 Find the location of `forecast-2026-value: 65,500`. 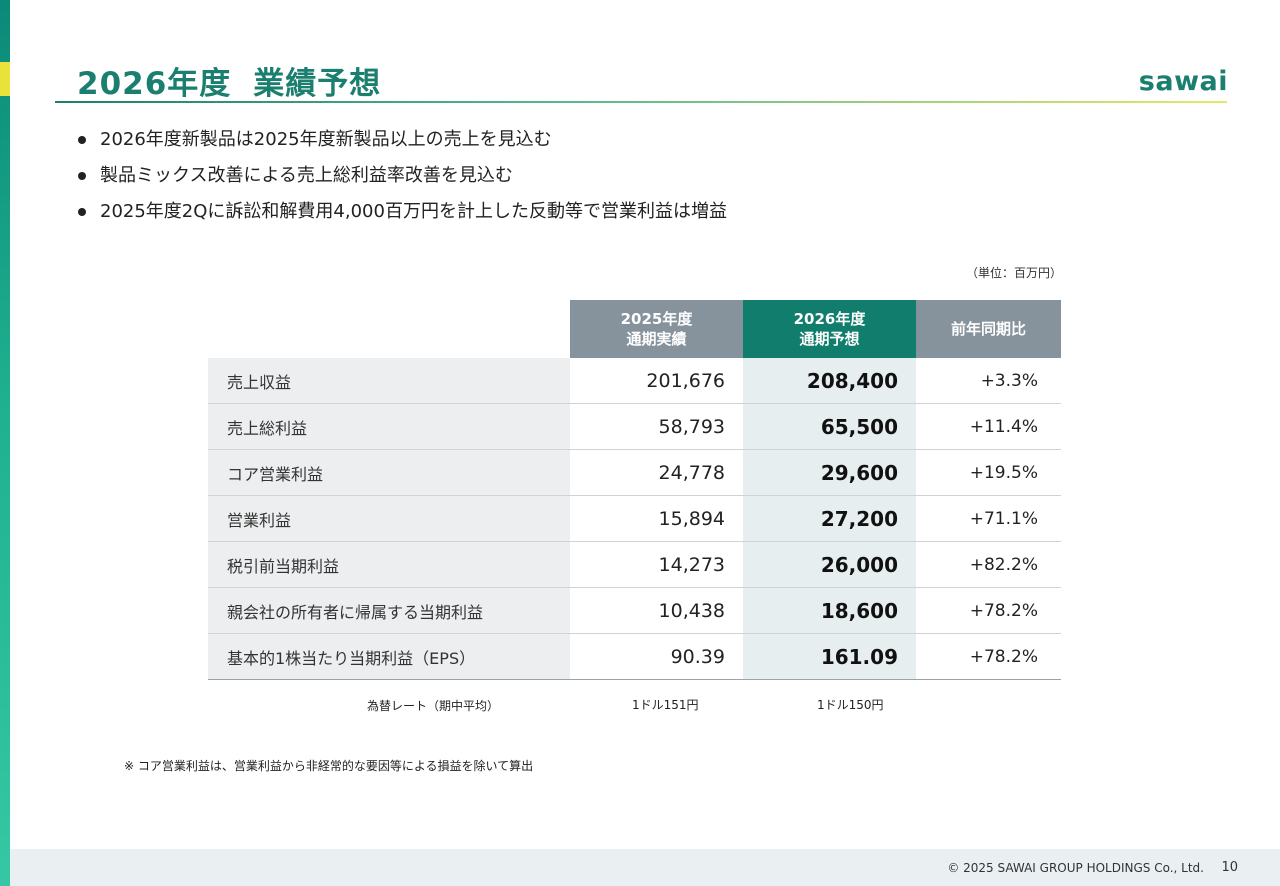

forecast-2026-value: 65,500 is located at coordinates (829, 426).